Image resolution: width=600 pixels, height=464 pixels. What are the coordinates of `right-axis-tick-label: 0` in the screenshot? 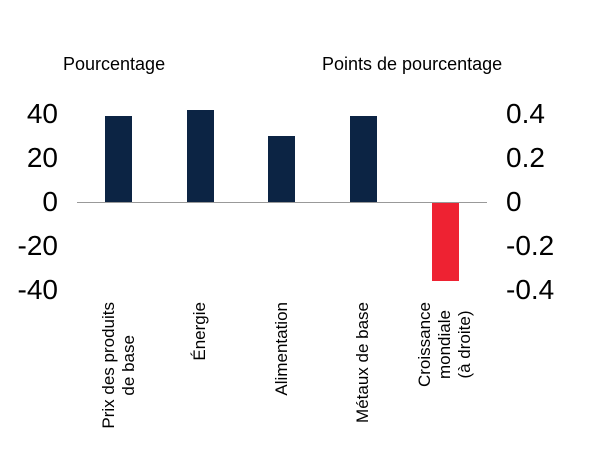 It's located at (514, 201).